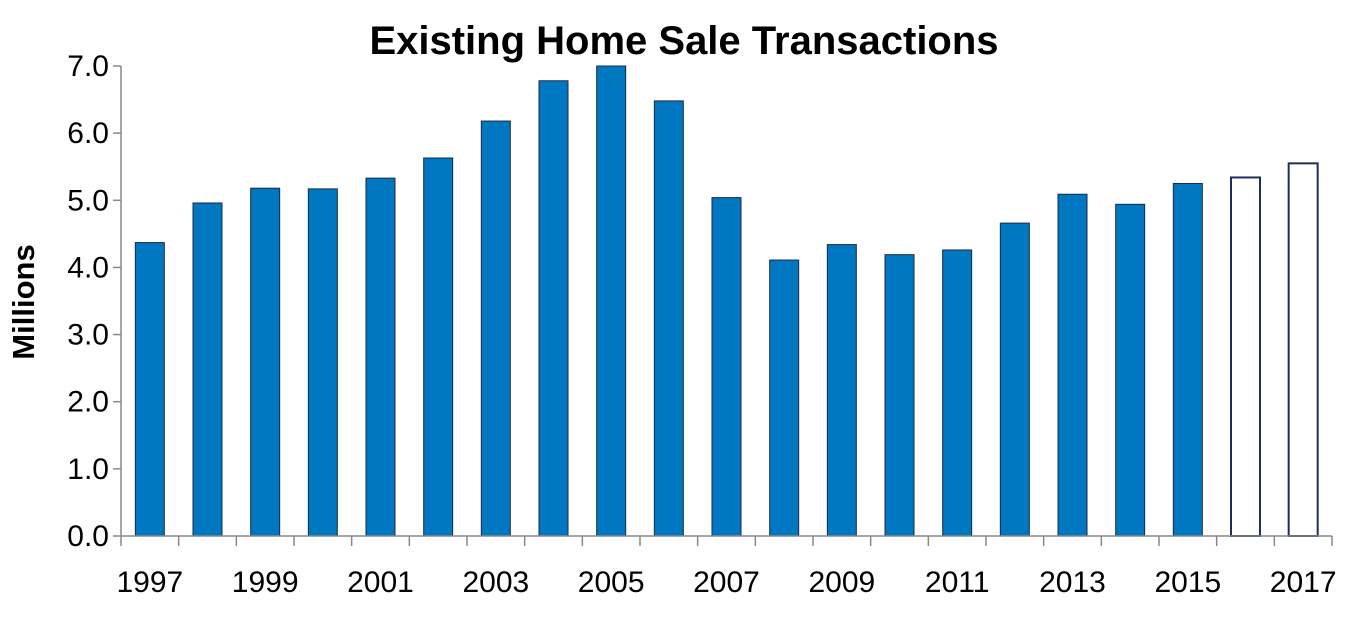  Describe the element at coordinates (1303, 582) in the screenshot. I see `x-tick-label: 2017` at that location.